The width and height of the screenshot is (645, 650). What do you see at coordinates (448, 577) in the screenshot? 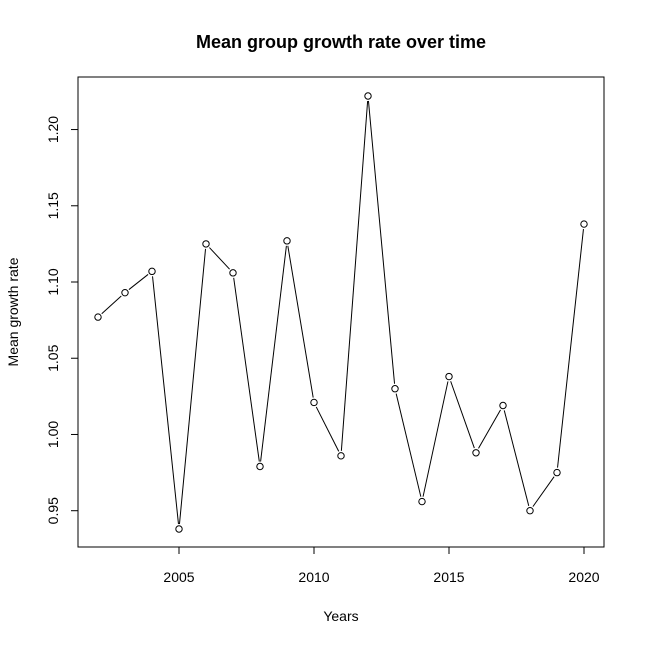
I see `x-tick-label: 2015` at bounding box center [448, 577].